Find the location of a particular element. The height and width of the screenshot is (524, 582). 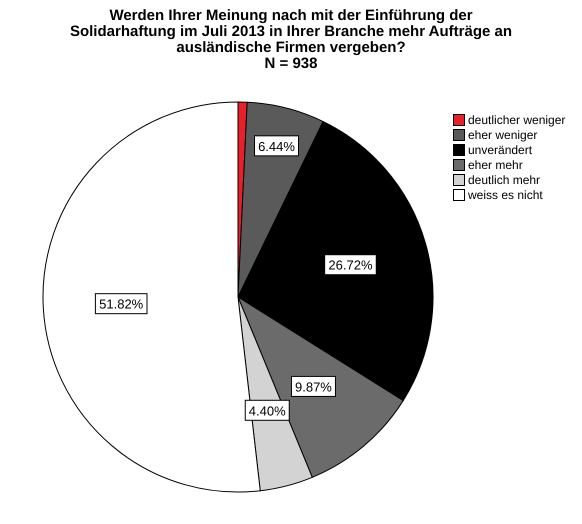

legend-label: weiss es nicht is located at coordinates (505, 195).